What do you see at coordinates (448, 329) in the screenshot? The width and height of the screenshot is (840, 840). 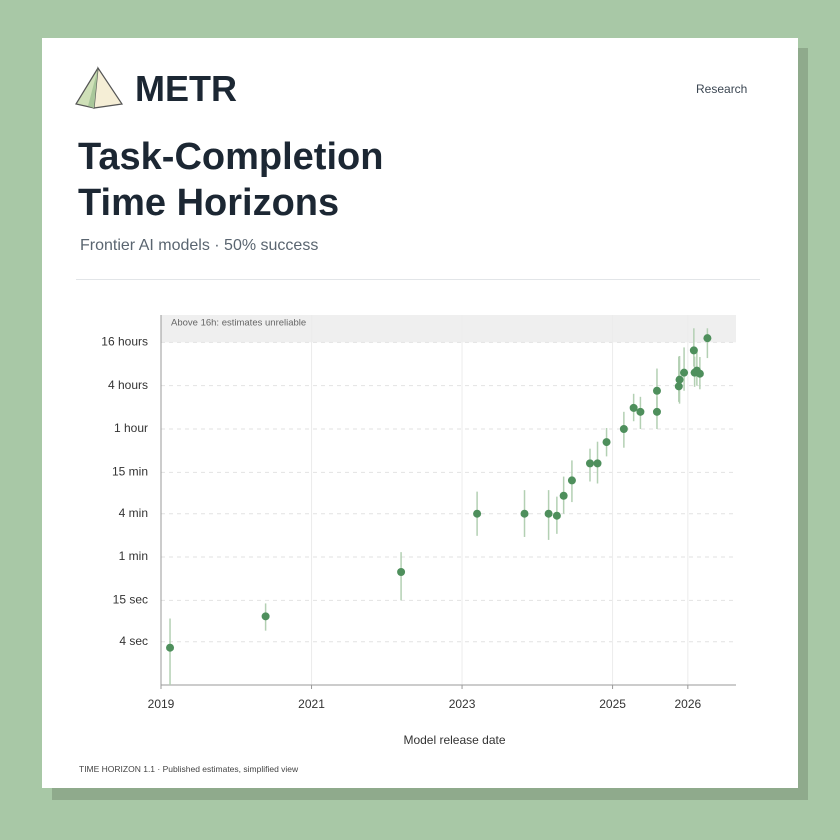 I see `unreliable-band` at bounding box center [448, 329].